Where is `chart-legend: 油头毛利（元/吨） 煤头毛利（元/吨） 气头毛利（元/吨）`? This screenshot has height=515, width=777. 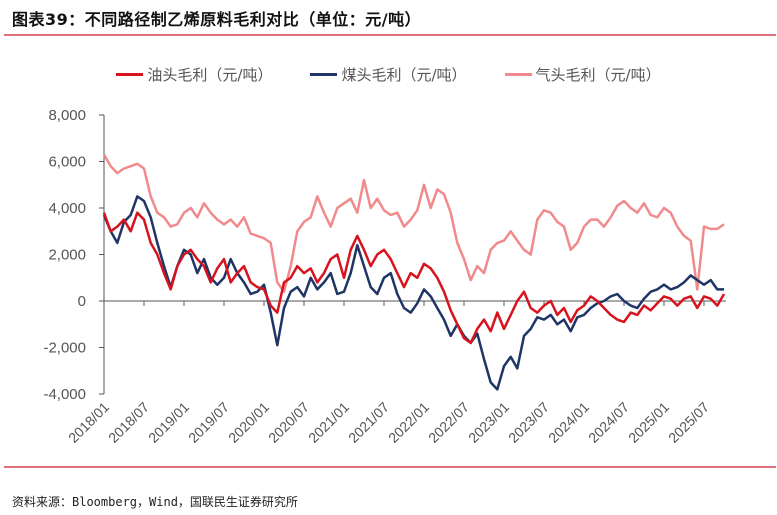 chart-legend: 油头毛利（元/吨） 煤头毛利（元/吨） 气头毛利（元/吨） is located at coordinates (388, 74).